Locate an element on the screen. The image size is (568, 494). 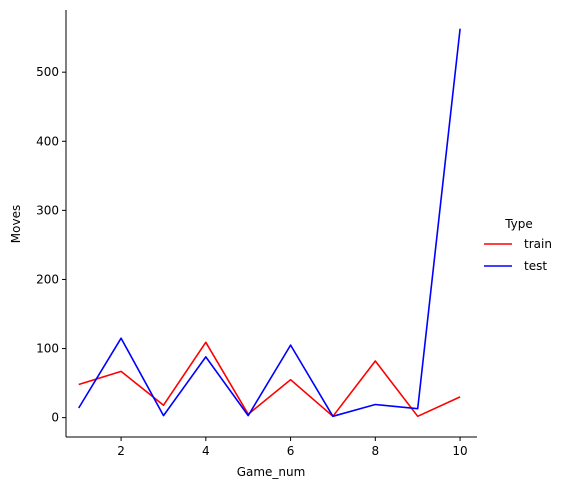
x-axis-label: Game_num is located at coordinates (271, 472).